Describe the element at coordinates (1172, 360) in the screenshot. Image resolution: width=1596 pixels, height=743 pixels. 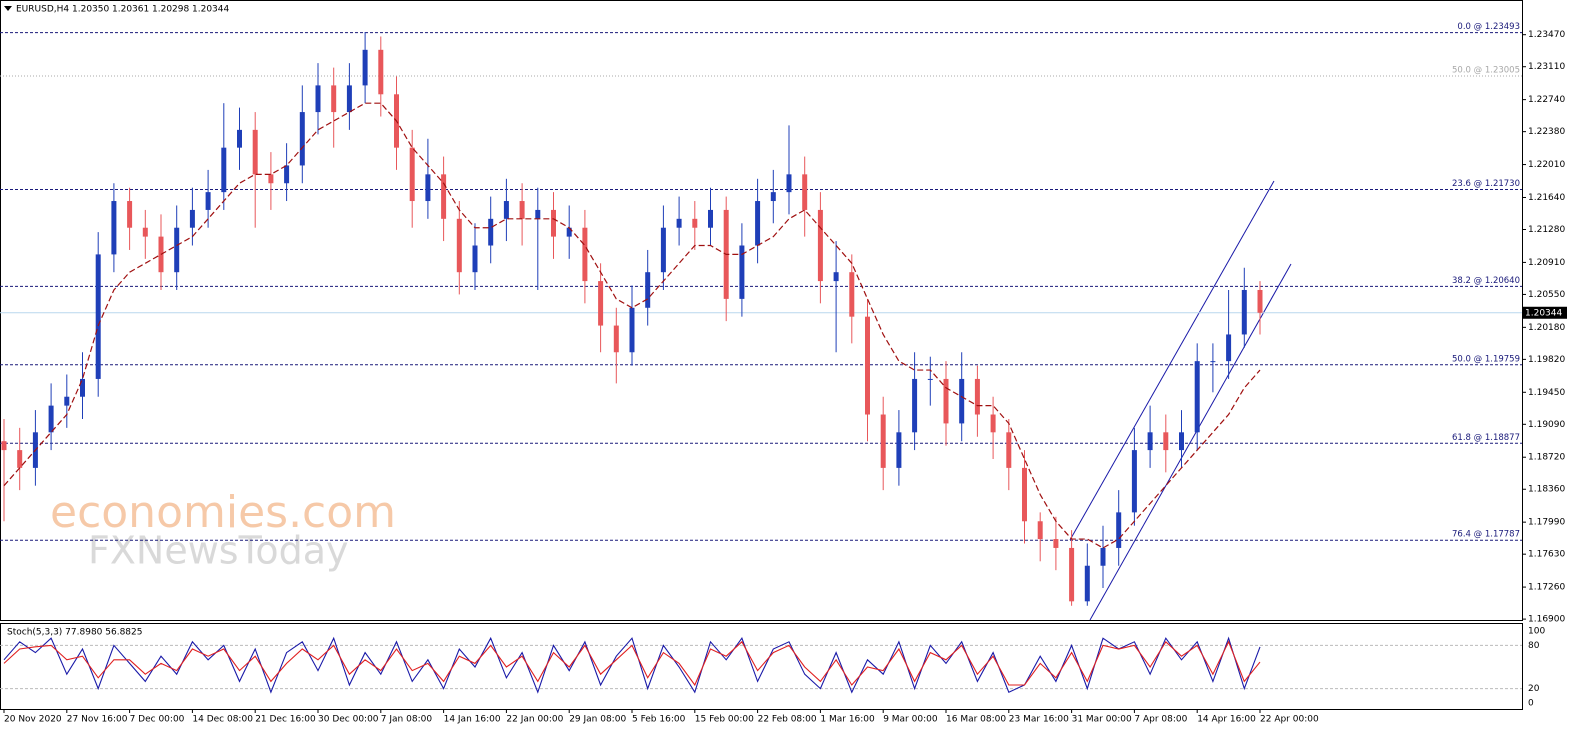
I see `channel-line` at that location.